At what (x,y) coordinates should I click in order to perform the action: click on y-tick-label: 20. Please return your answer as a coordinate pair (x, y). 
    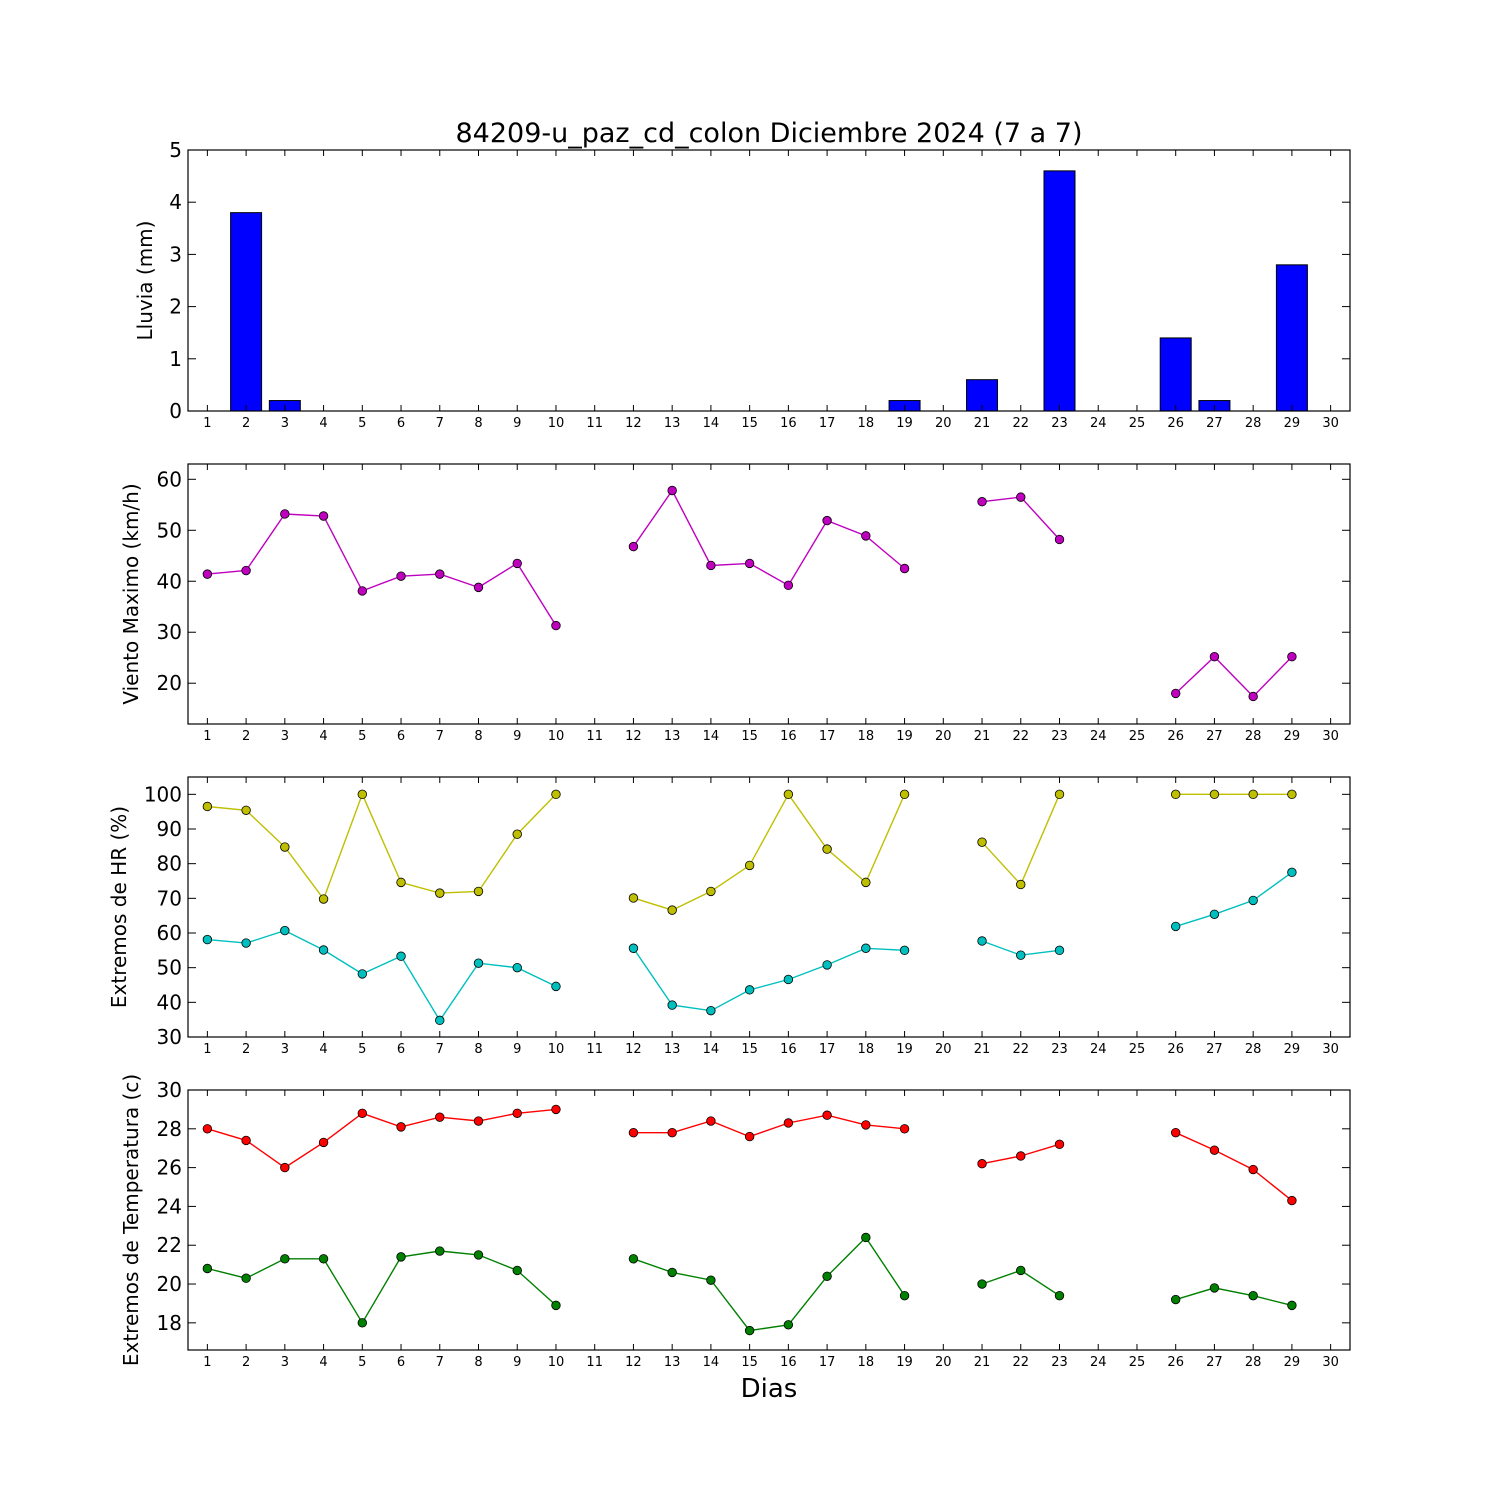
    Looking at the image, I should click on (169, 1284).